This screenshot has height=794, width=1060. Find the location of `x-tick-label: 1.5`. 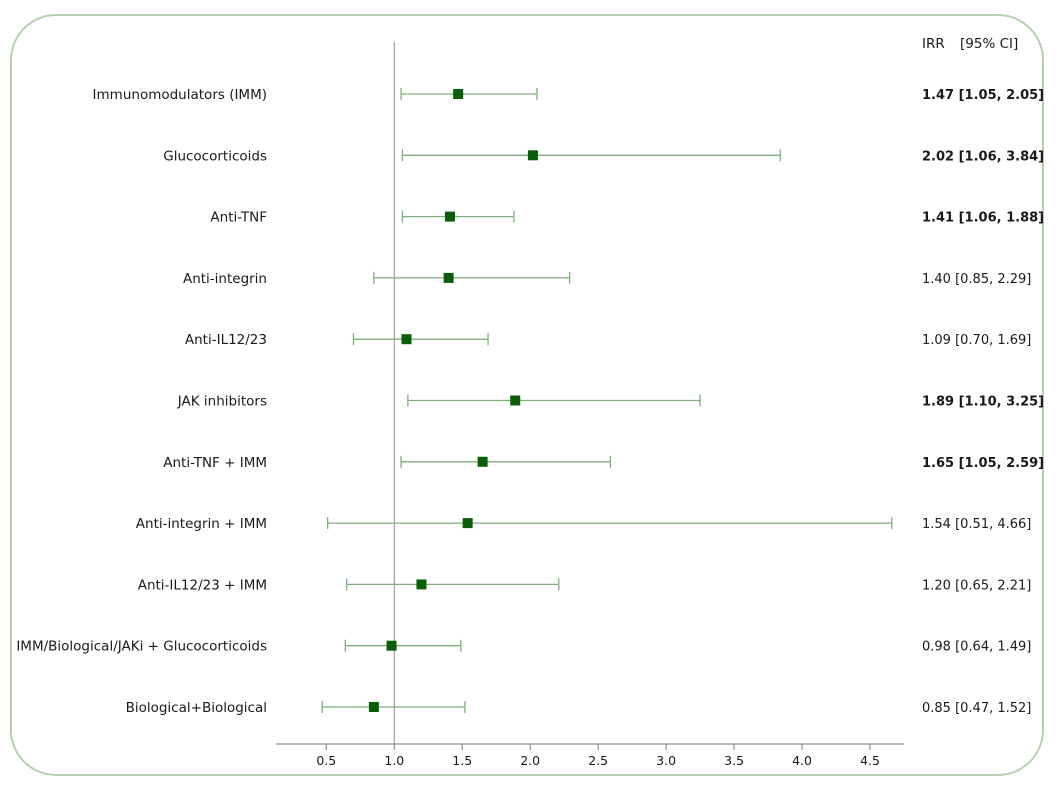

x-tick-label: 1.5 is located at coordinates (462, 760).